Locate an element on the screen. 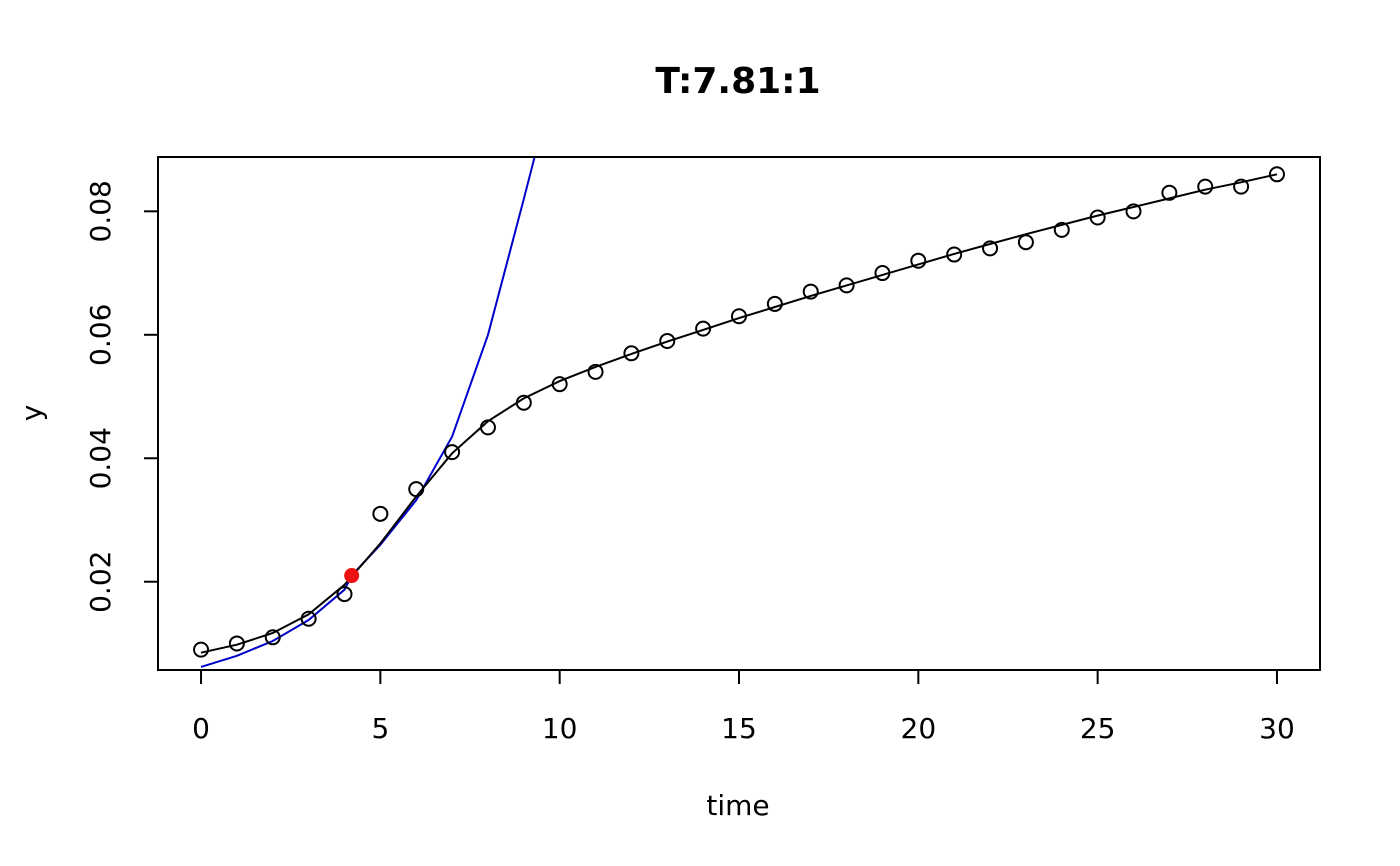 This screenshot has height=866, width=1400. chart-title: T:7.81:1 is located at coordinates (737, 81).